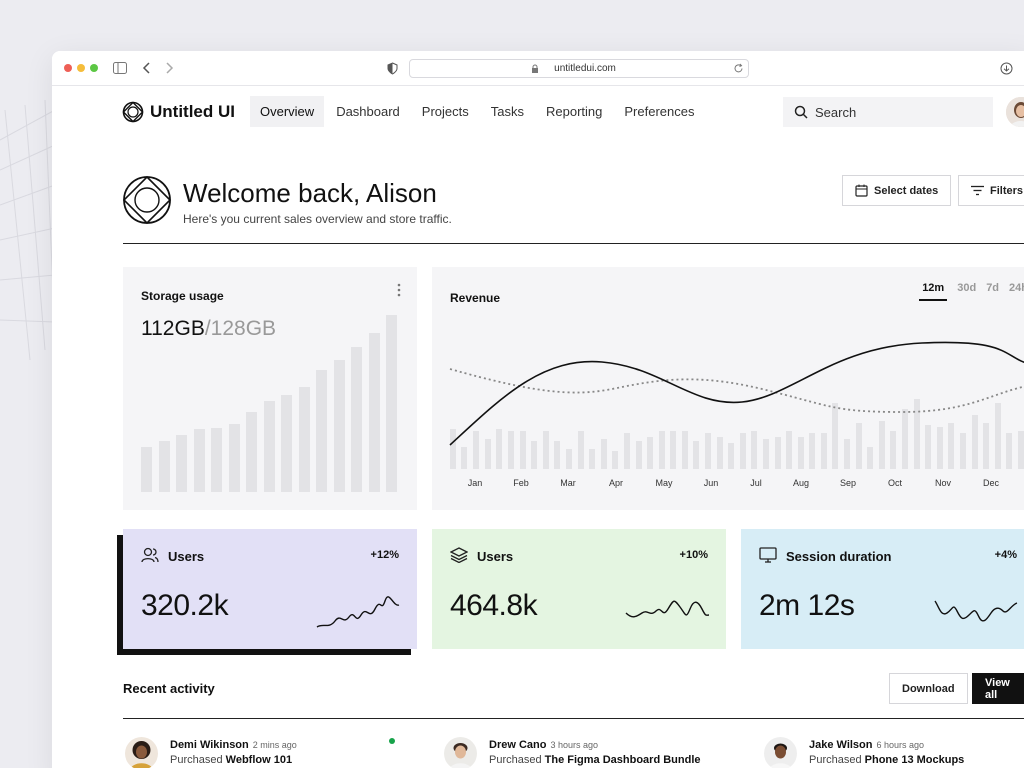 The image size is (1024, 768). I want to click on download-icon, so click(1006, 68).